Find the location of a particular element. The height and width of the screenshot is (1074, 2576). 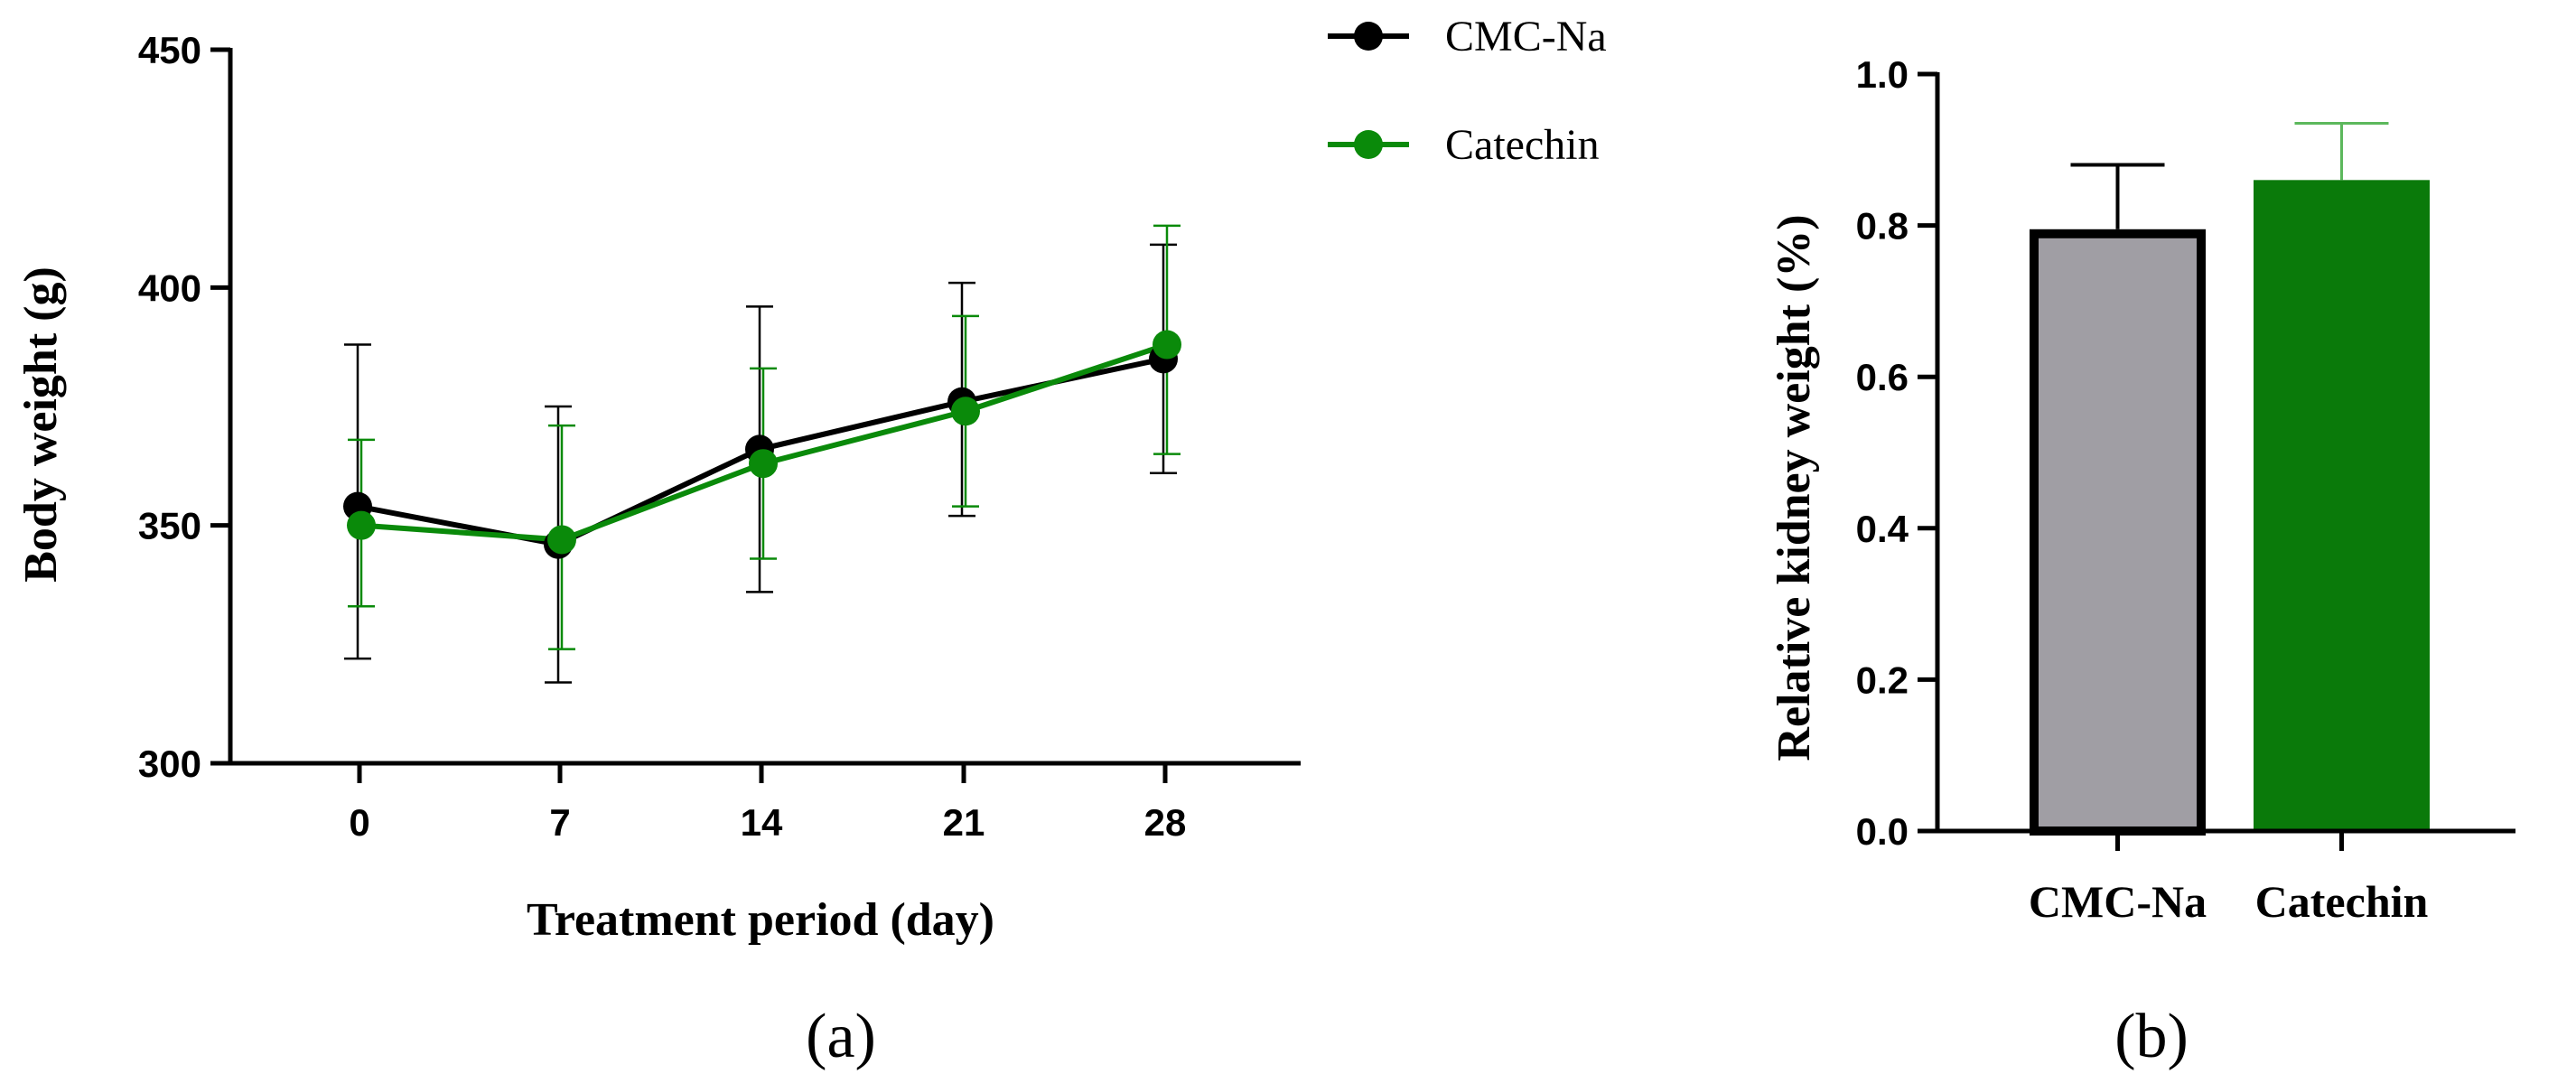

a-legend-label: CMC-Na is located at coordinates (1526, 37).